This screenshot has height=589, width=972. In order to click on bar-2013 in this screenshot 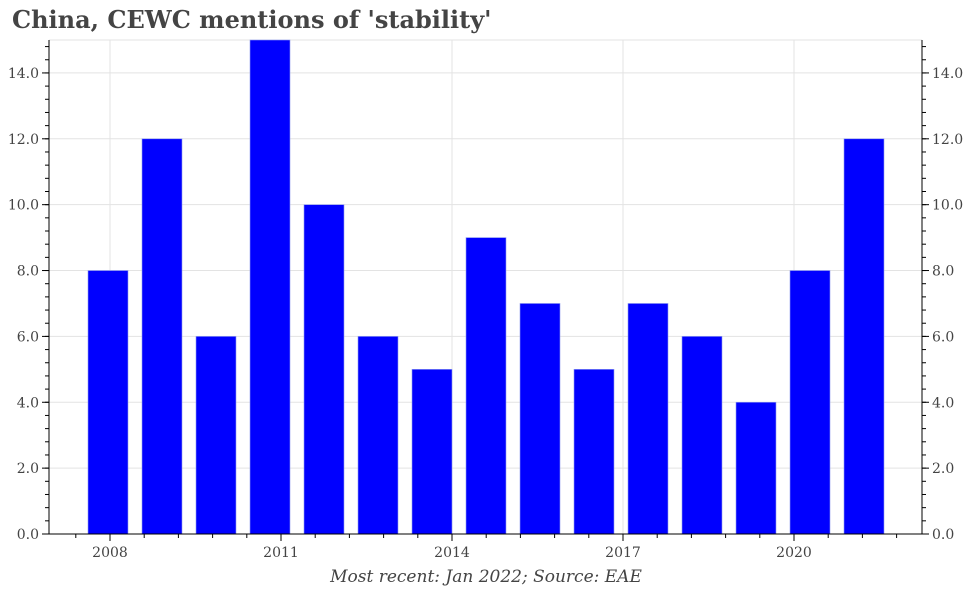, I will do `click(378, 435)`.